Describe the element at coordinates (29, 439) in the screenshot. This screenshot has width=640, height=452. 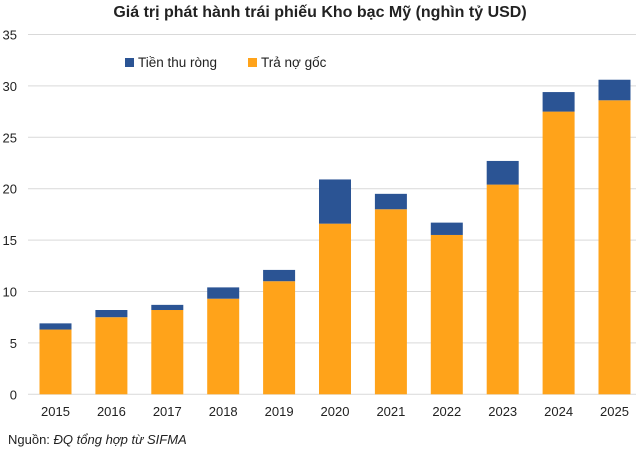
I see `source-label: Nguồn:` at that location.